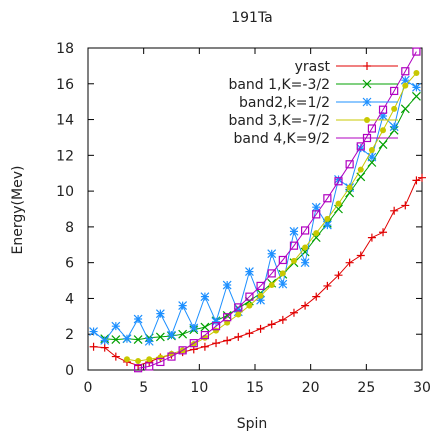  I want to click on x-axis-label: Spin, so click(252, 424).